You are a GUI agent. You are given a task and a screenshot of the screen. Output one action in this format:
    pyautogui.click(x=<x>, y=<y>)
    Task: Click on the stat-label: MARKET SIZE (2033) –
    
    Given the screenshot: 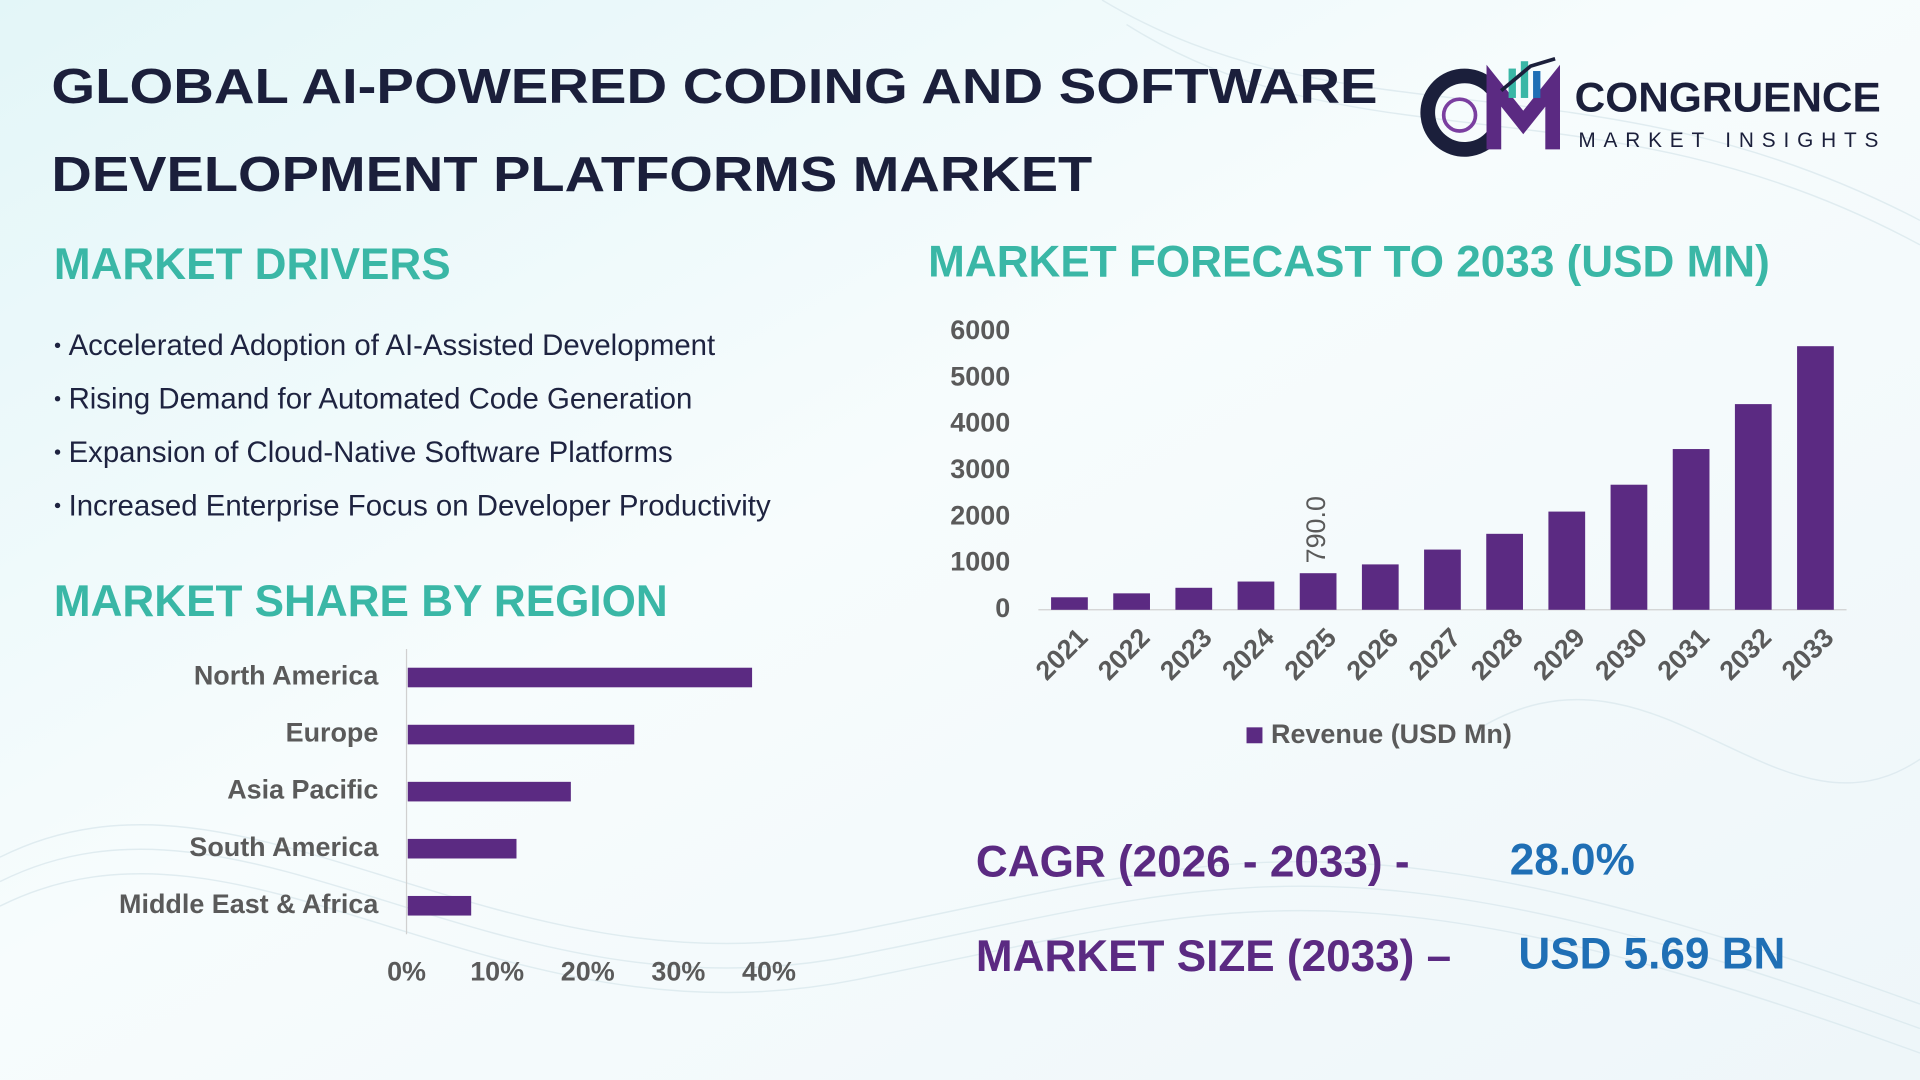 What is the action you would take?
    pyautogui.click(x=1213, y=956)
    